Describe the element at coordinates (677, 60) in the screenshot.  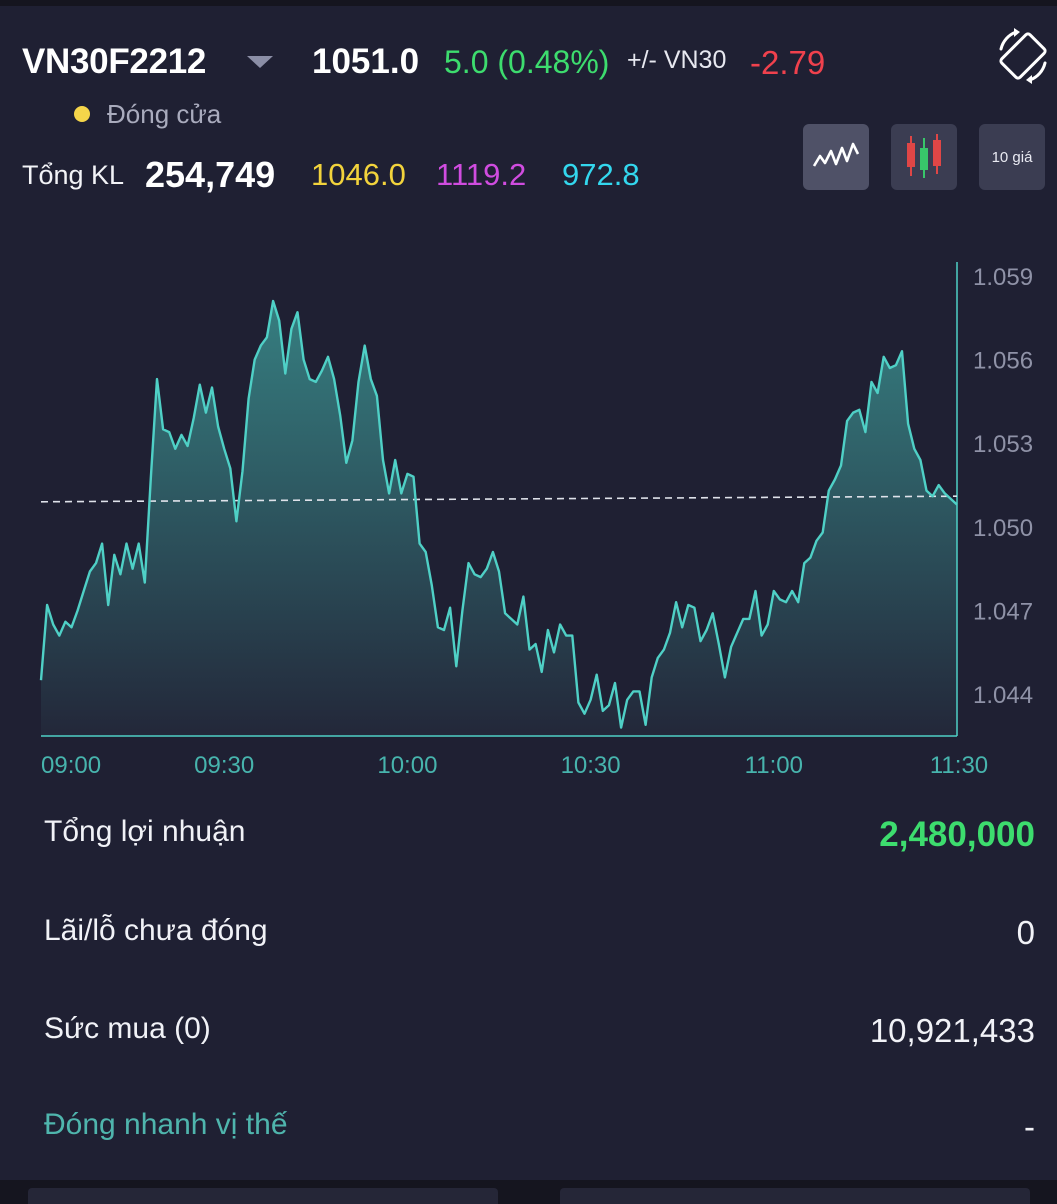
I see `basis-label: +/- VN30` at that location.